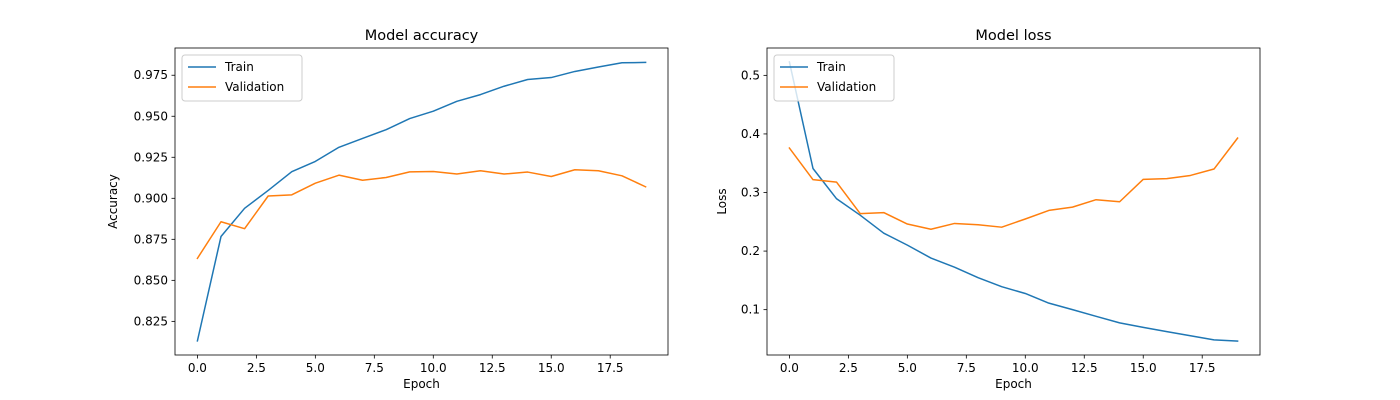  I want to click on accuracy-x-tick-label: 12.5, so click(492, 368).